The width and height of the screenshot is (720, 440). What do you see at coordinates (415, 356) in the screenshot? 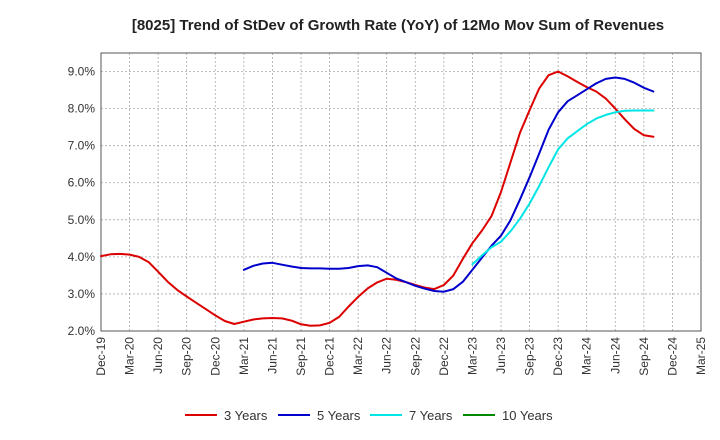
I see `x-tick-label: Sep-22` at bounding box center [415, 356].